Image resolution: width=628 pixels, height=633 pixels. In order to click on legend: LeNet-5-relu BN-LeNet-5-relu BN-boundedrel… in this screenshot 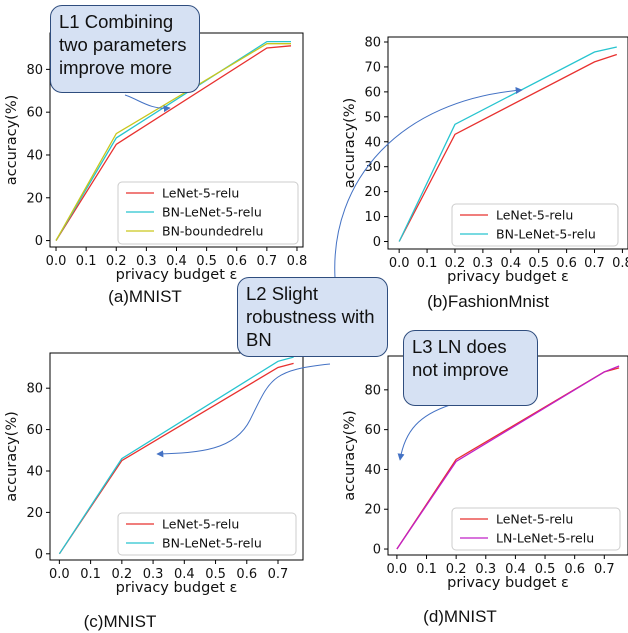, I will do `click(208, 213)`.